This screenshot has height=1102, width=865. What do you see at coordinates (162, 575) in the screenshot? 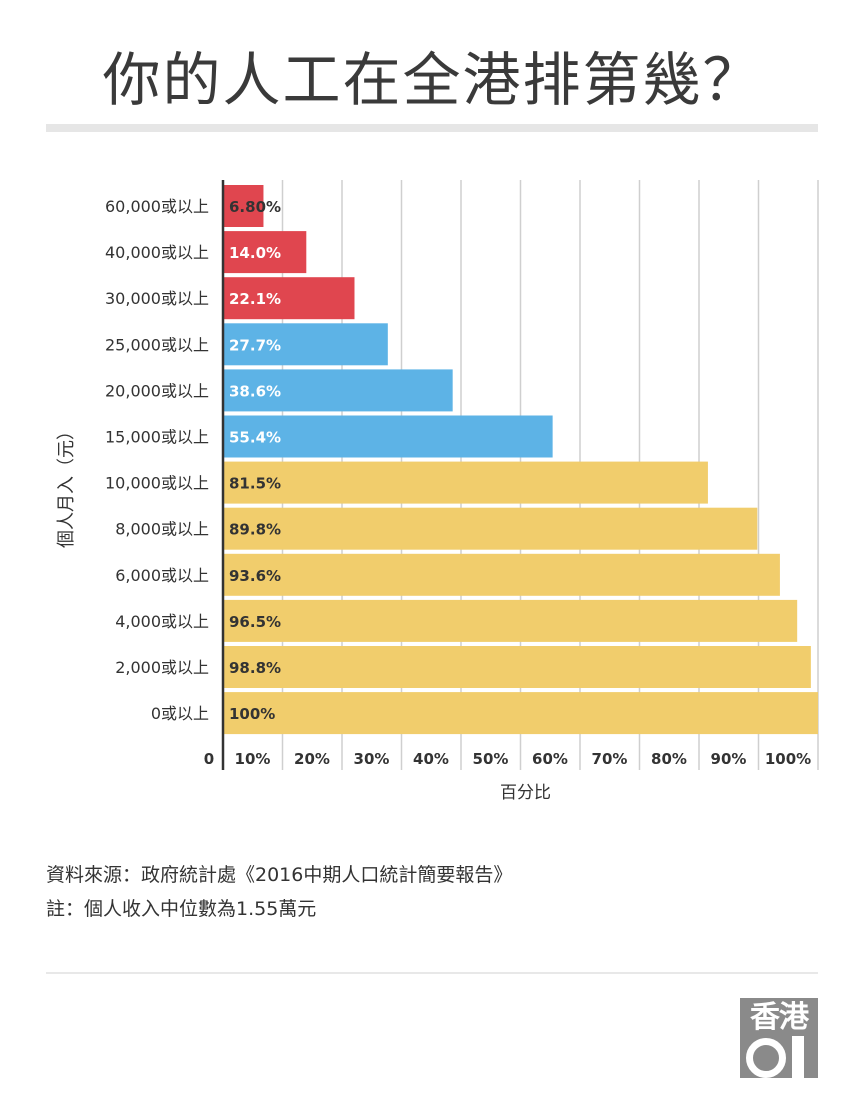
I see `category-label: 6,000或以上` at bounding box center [162, 575].